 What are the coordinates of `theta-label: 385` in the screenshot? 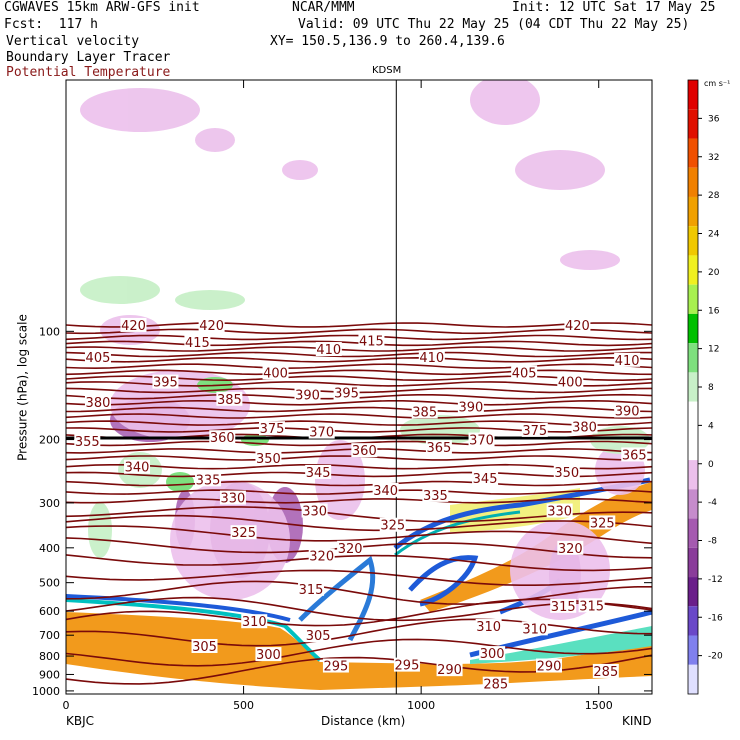 It's located at (229, 400).